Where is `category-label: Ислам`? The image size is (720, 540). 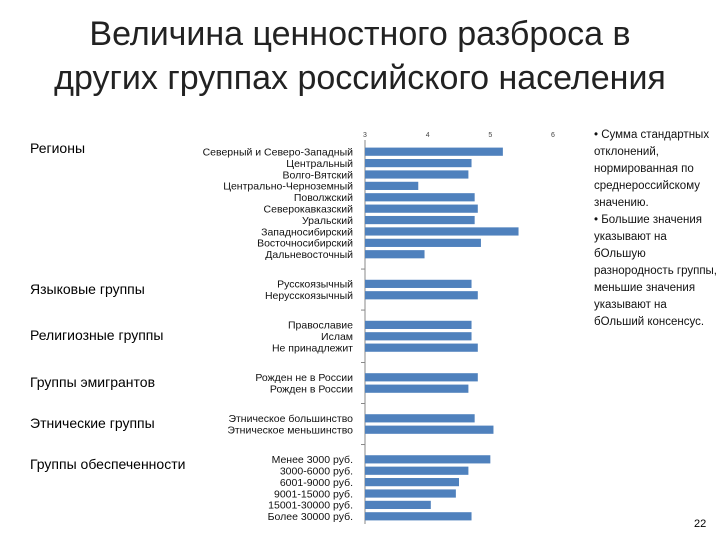
category-label: Ислам is located at coordinates (337, 337).